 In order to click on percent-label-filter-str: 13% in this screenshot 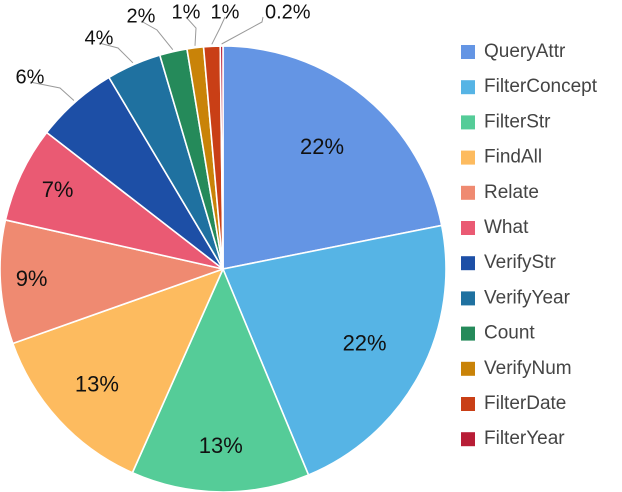, I will do `click(221, 445)`.